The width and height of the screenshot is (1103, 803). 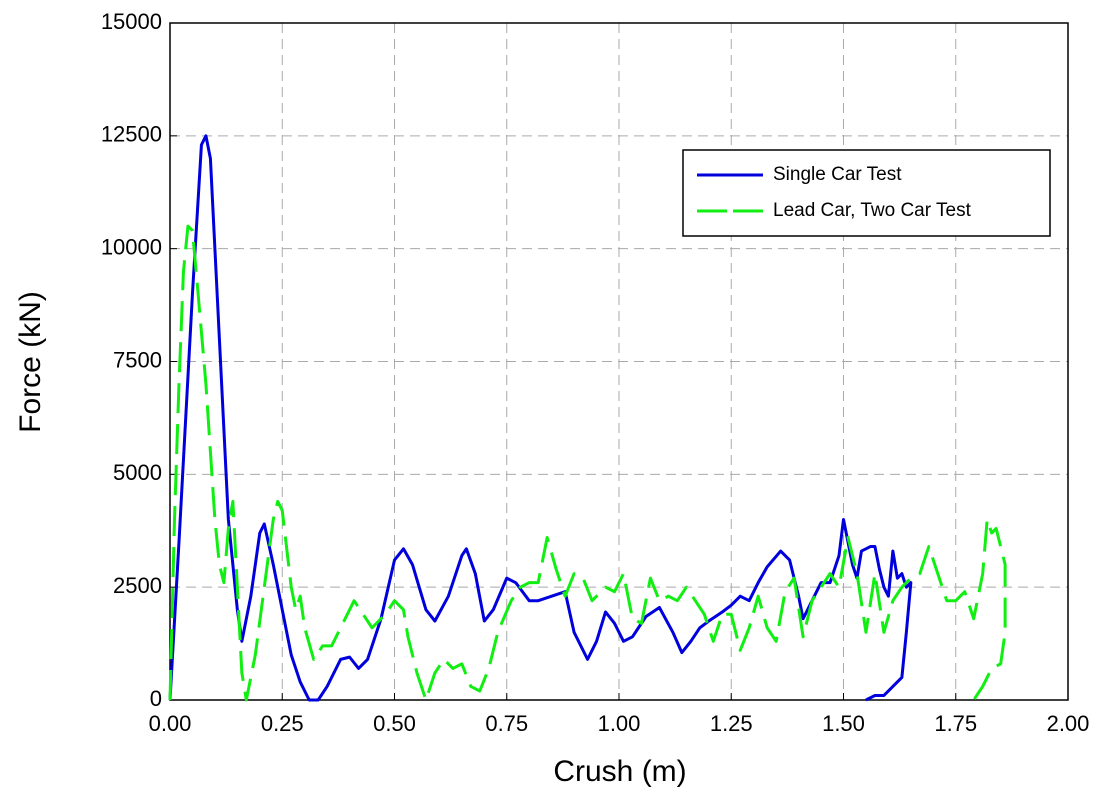 I want to click on y-tick-label: 7500, so click(x=137, y=359).